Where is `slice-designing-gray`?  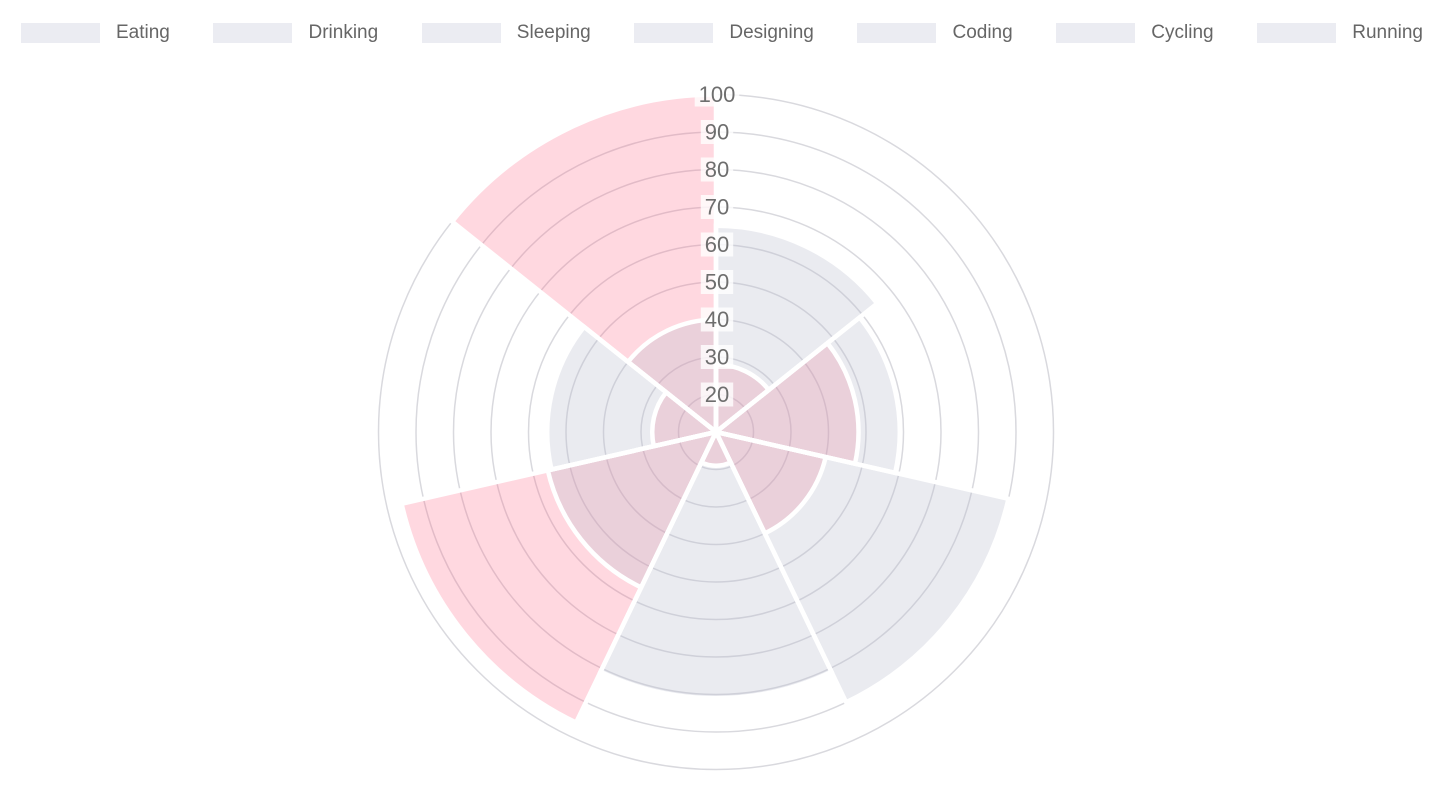 slice-designing-gray is located at coordinates (716, 565).